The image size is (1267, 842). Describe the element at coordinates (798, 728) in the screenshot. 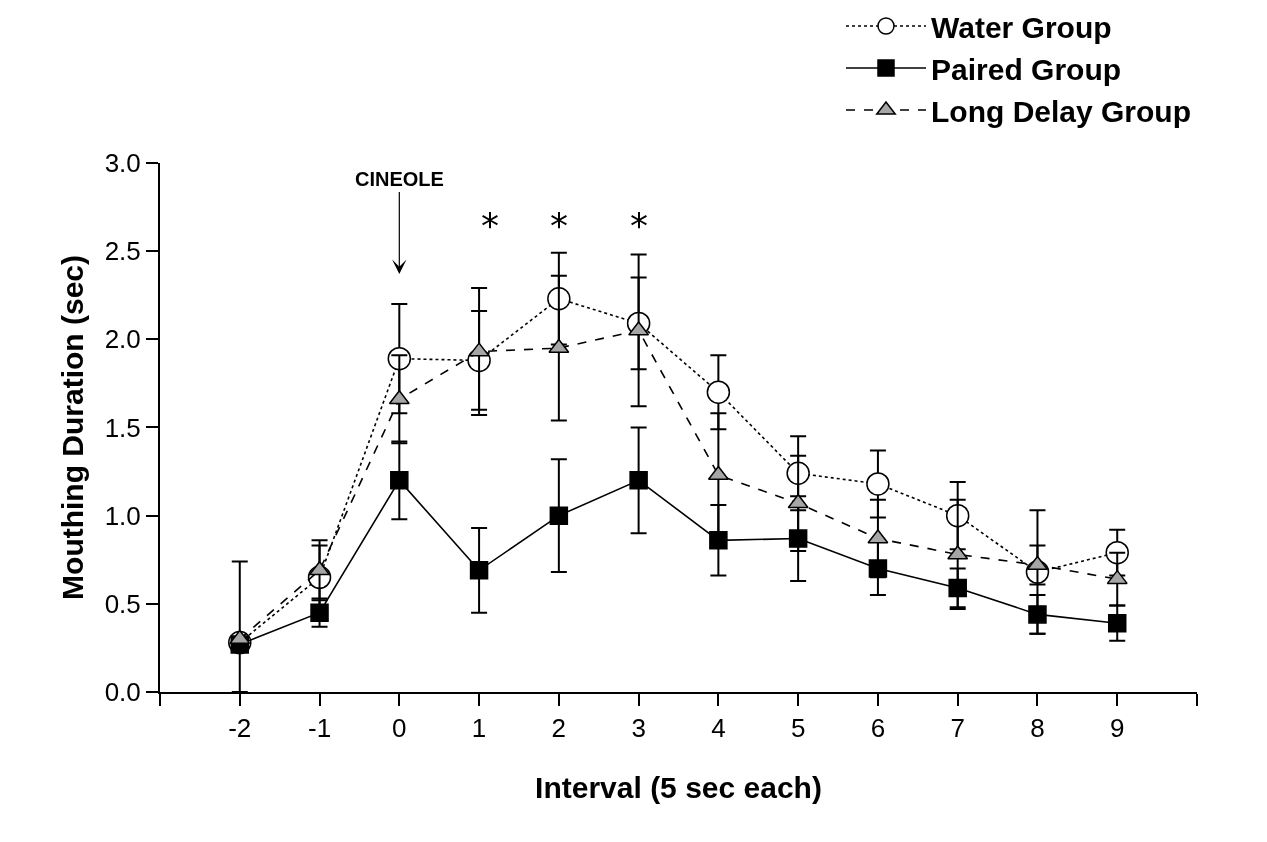

I see `x-tick-label: 5` at that location.